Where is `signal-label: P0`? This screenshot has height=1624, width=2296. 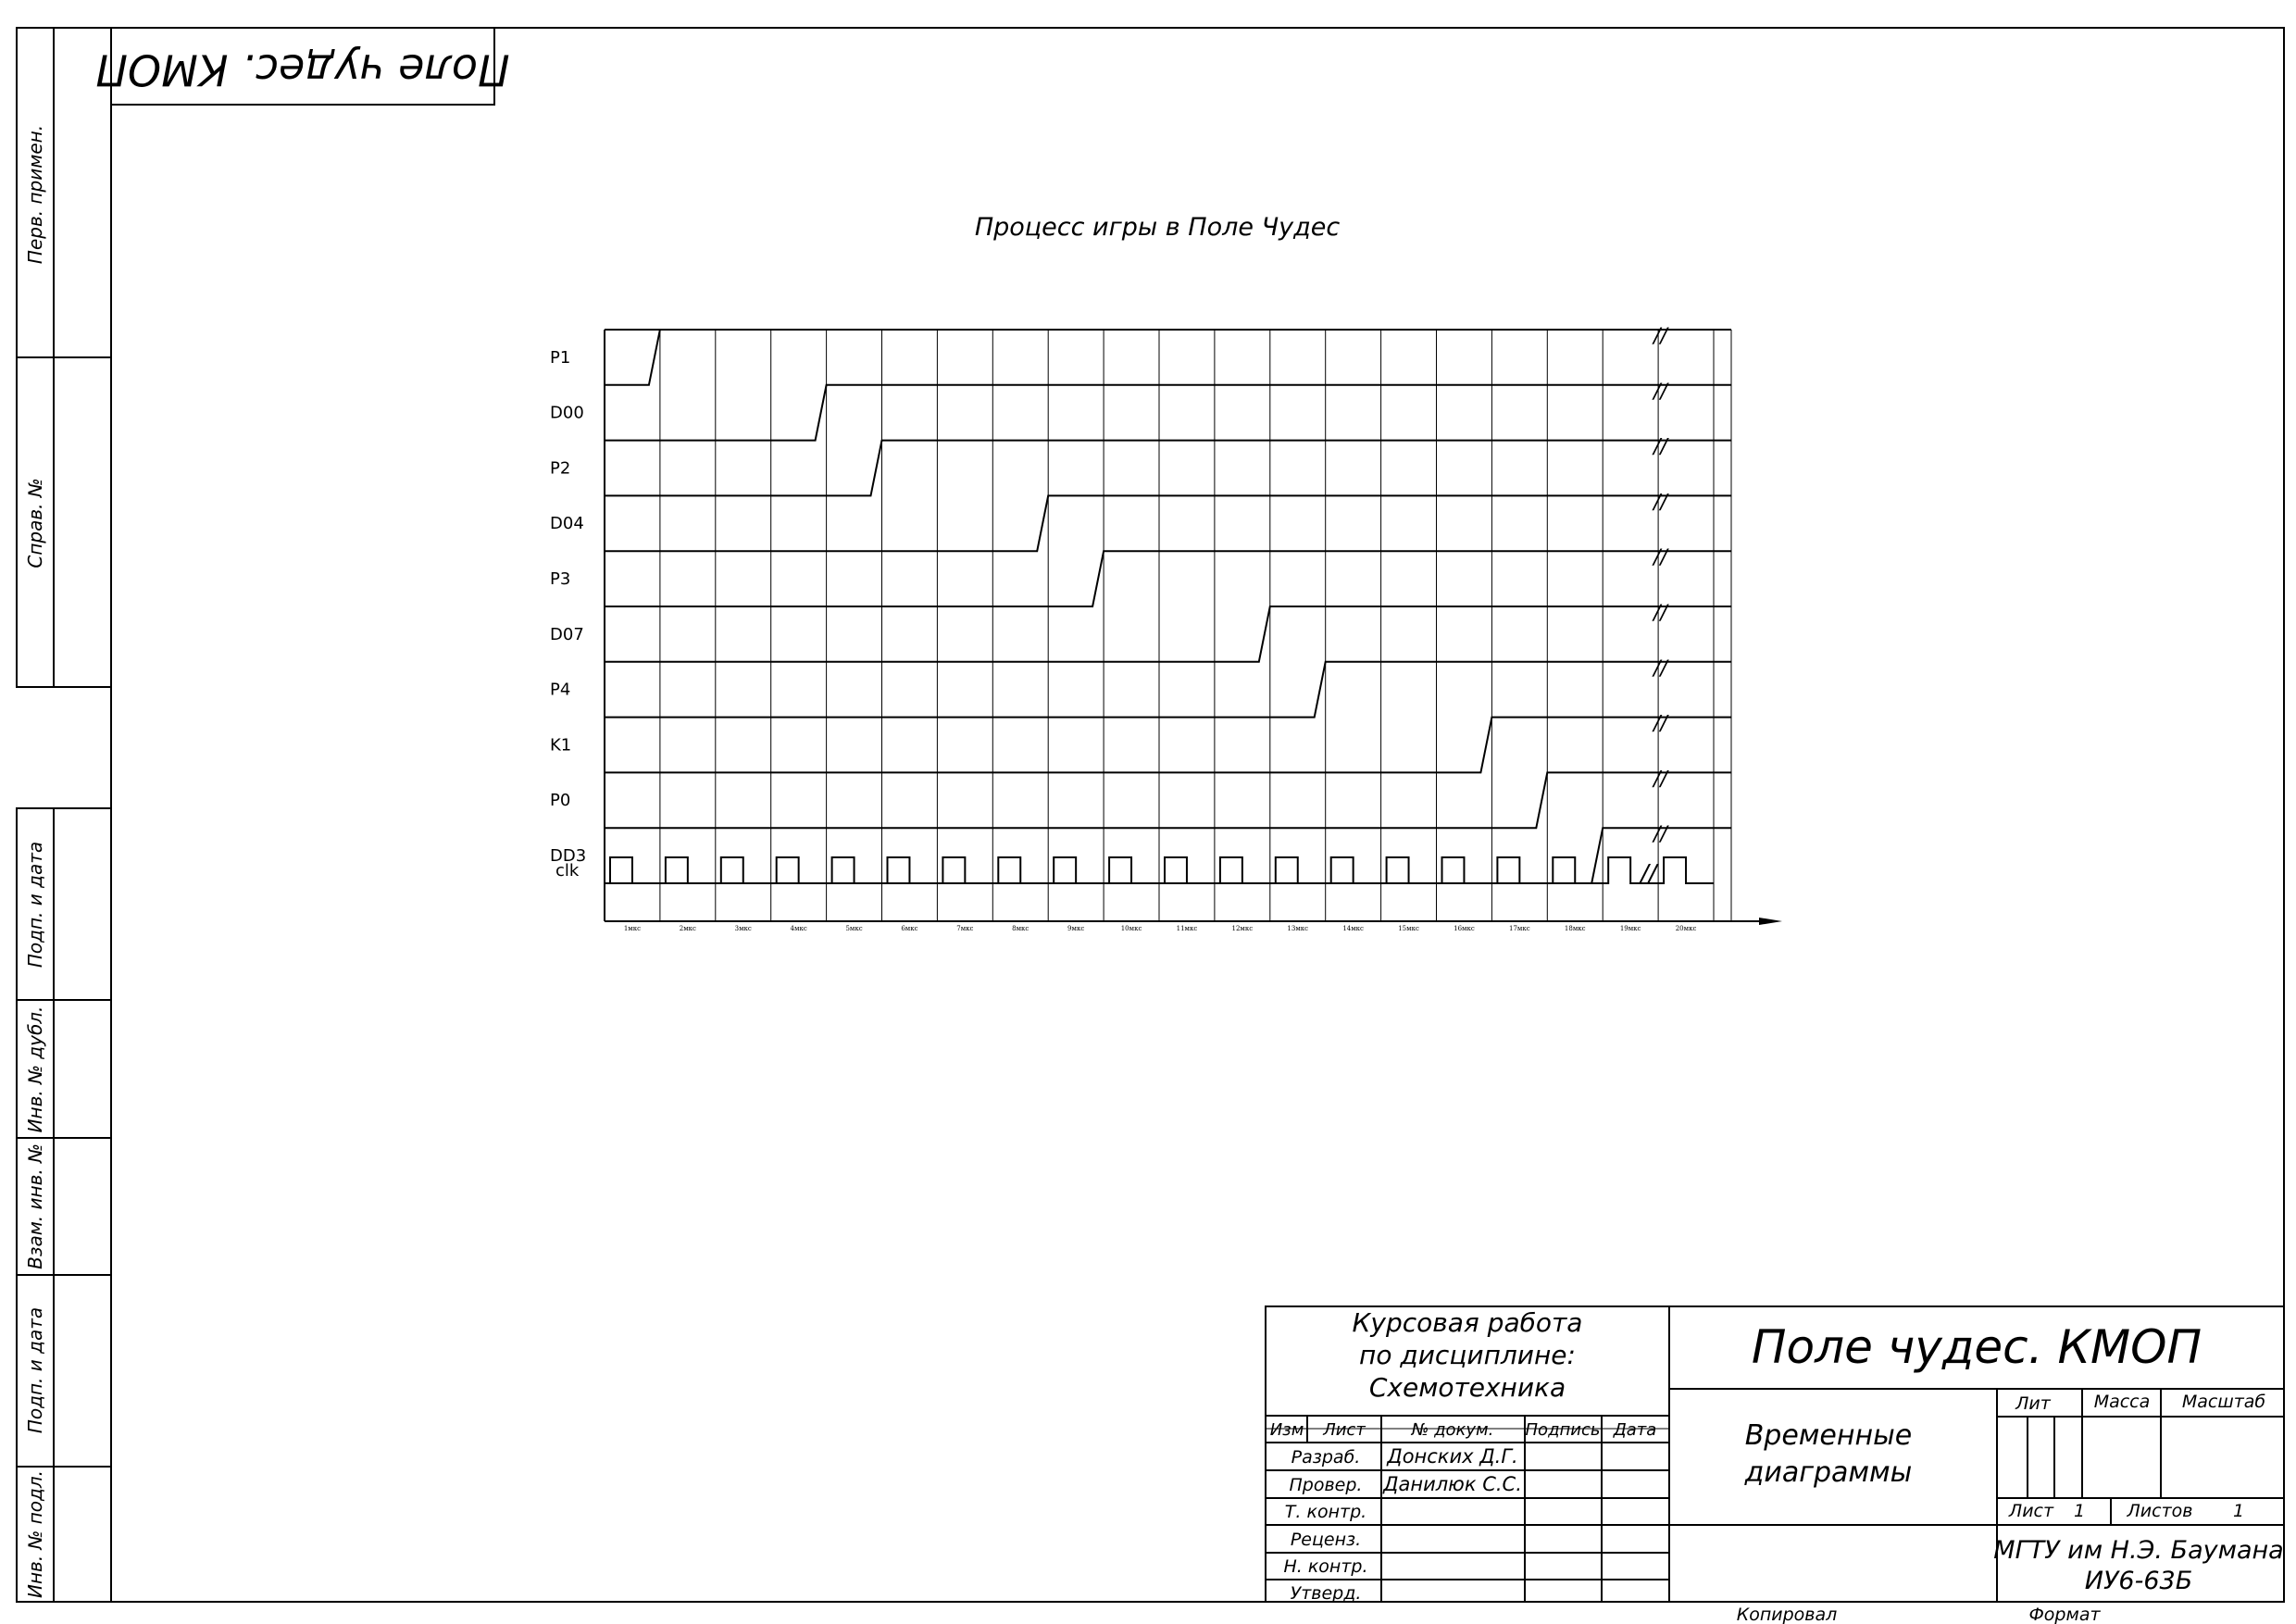 signal-label: P0 is located at coordinates (560, 800).